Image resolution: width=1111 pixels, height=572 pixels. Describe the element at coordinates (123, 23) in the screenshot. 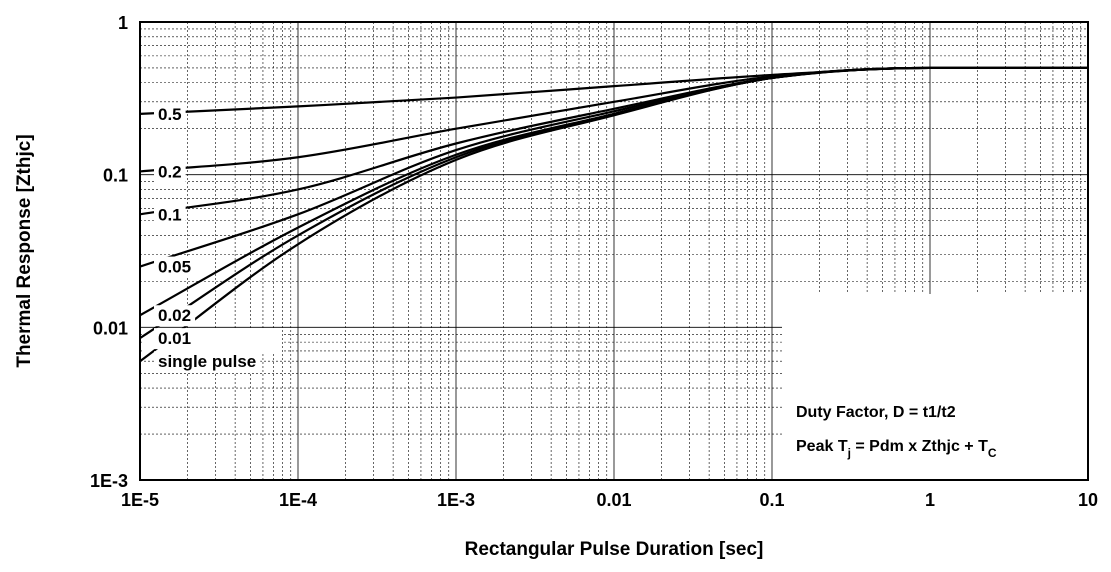

I see `y-tick-label: 1` at that location.